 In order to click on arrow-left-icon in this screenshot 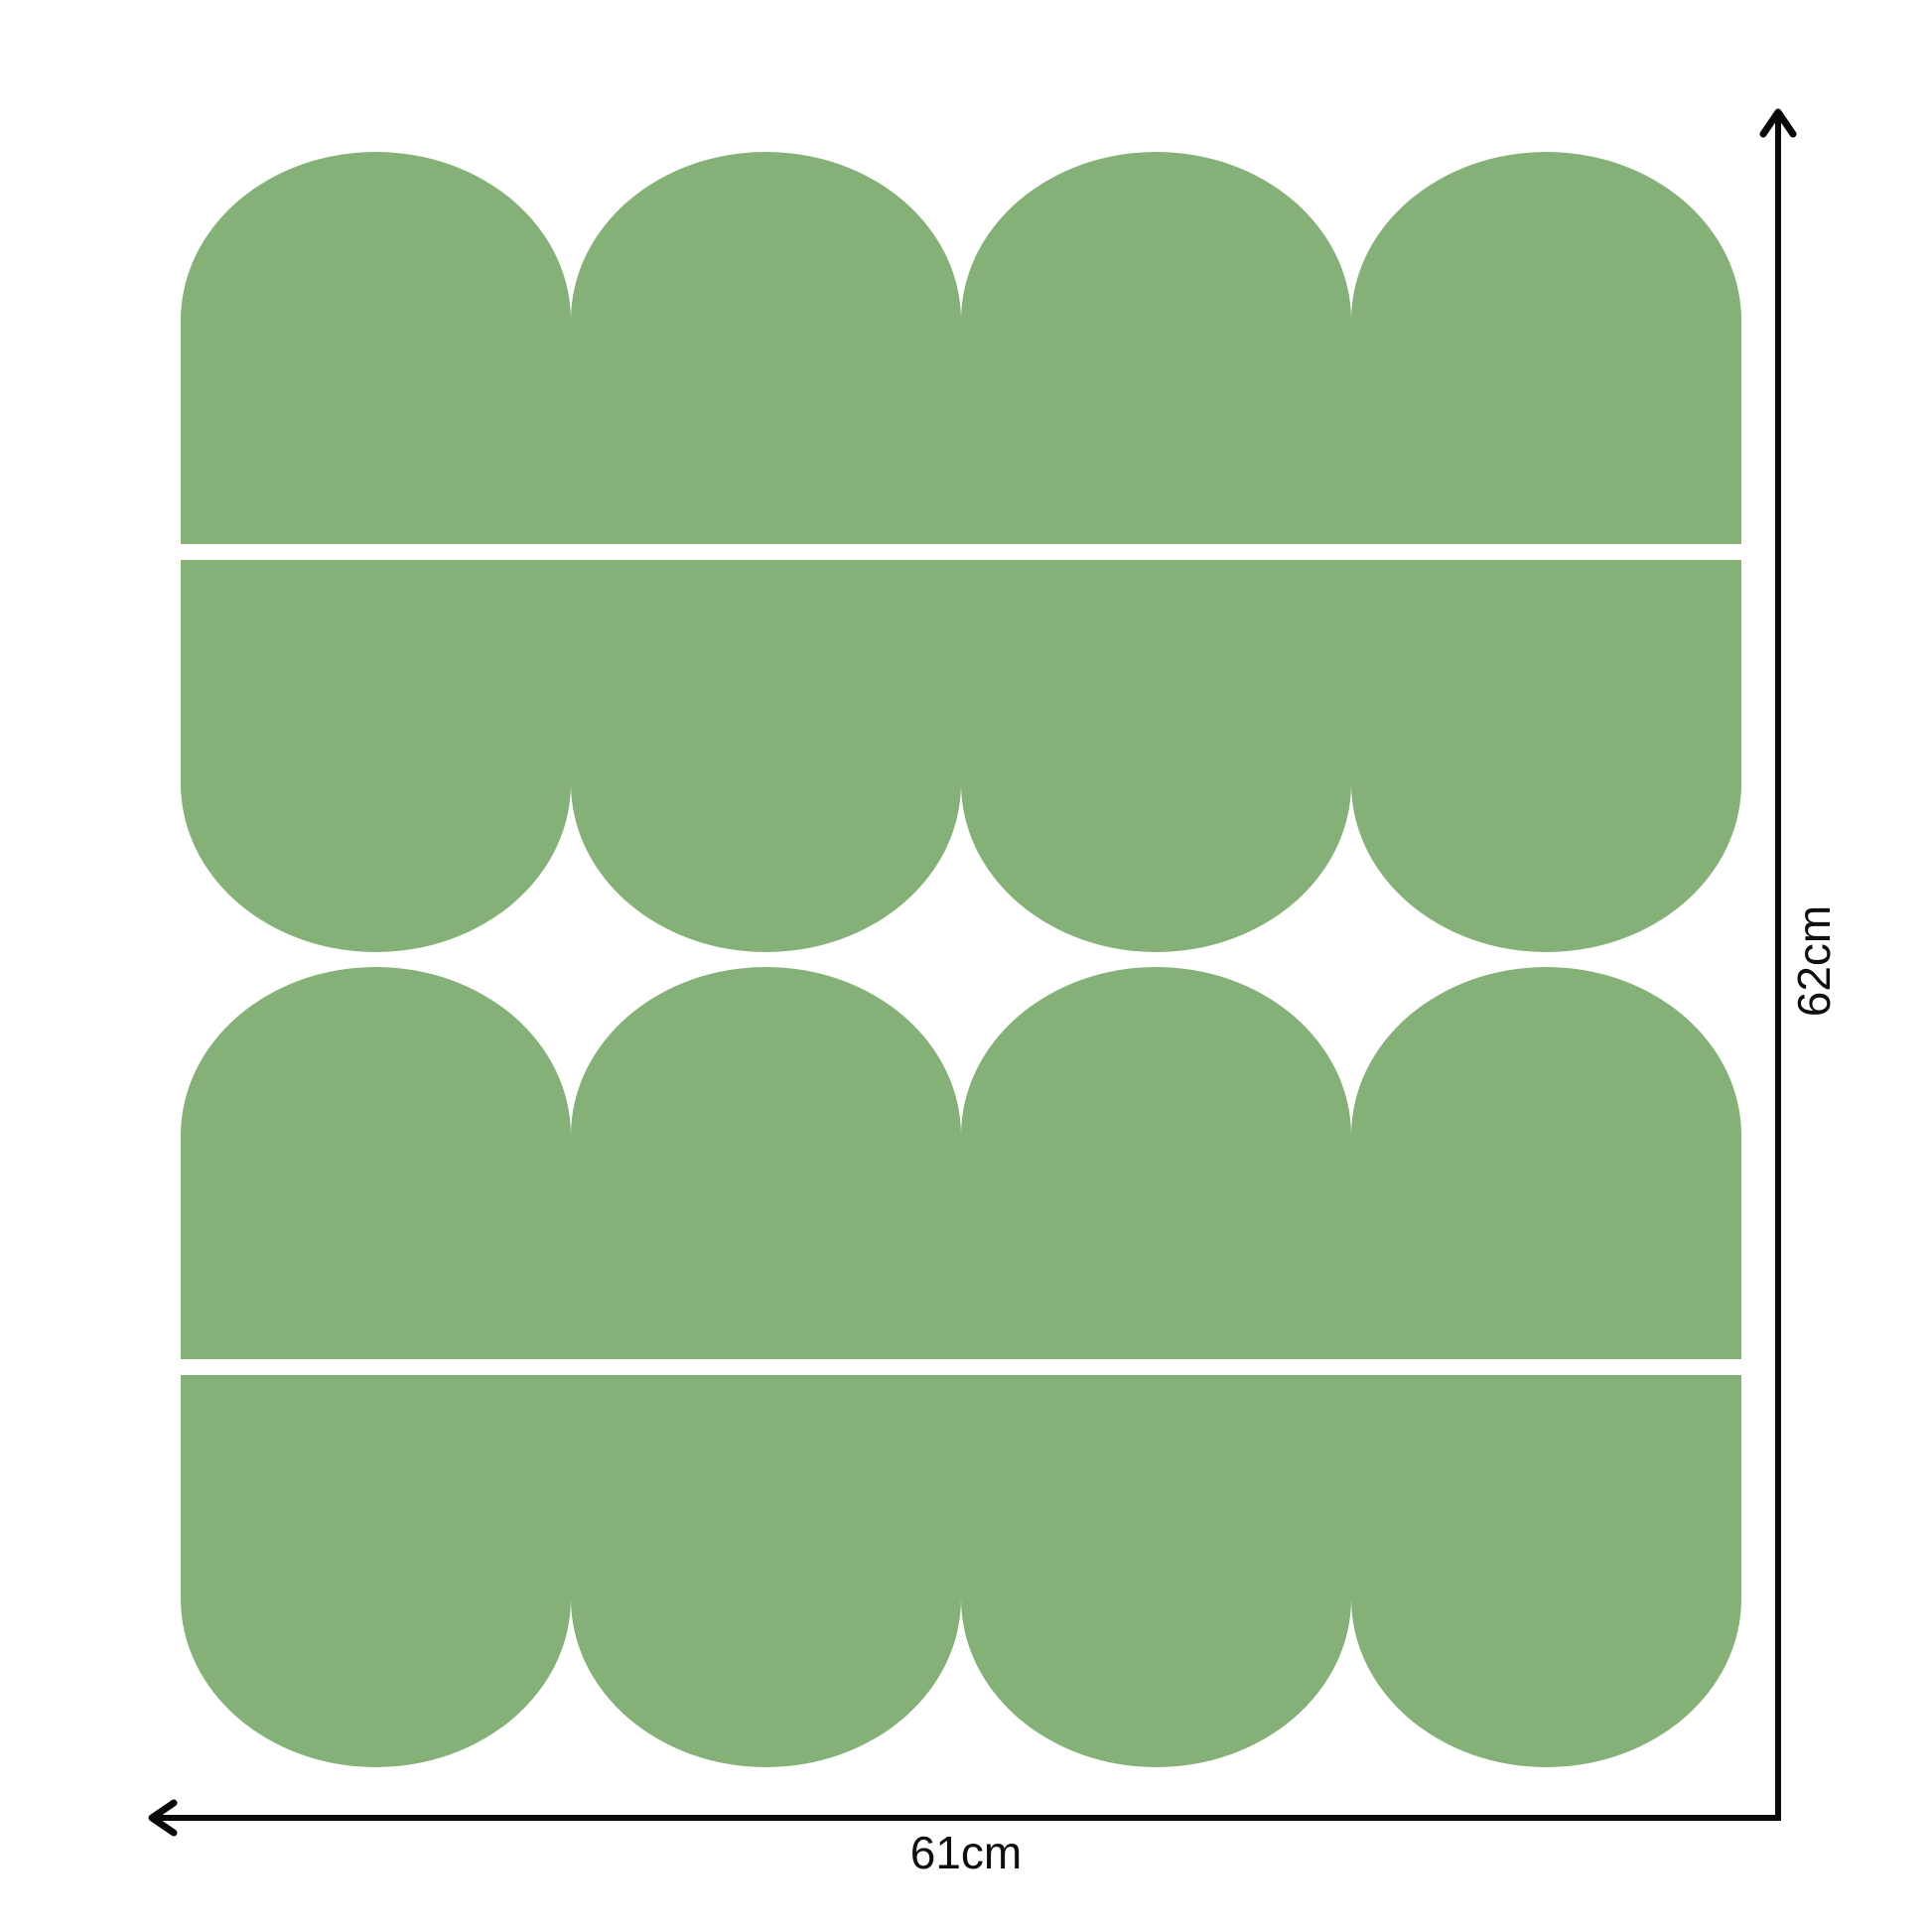, I will do `click(163, 1818)`.